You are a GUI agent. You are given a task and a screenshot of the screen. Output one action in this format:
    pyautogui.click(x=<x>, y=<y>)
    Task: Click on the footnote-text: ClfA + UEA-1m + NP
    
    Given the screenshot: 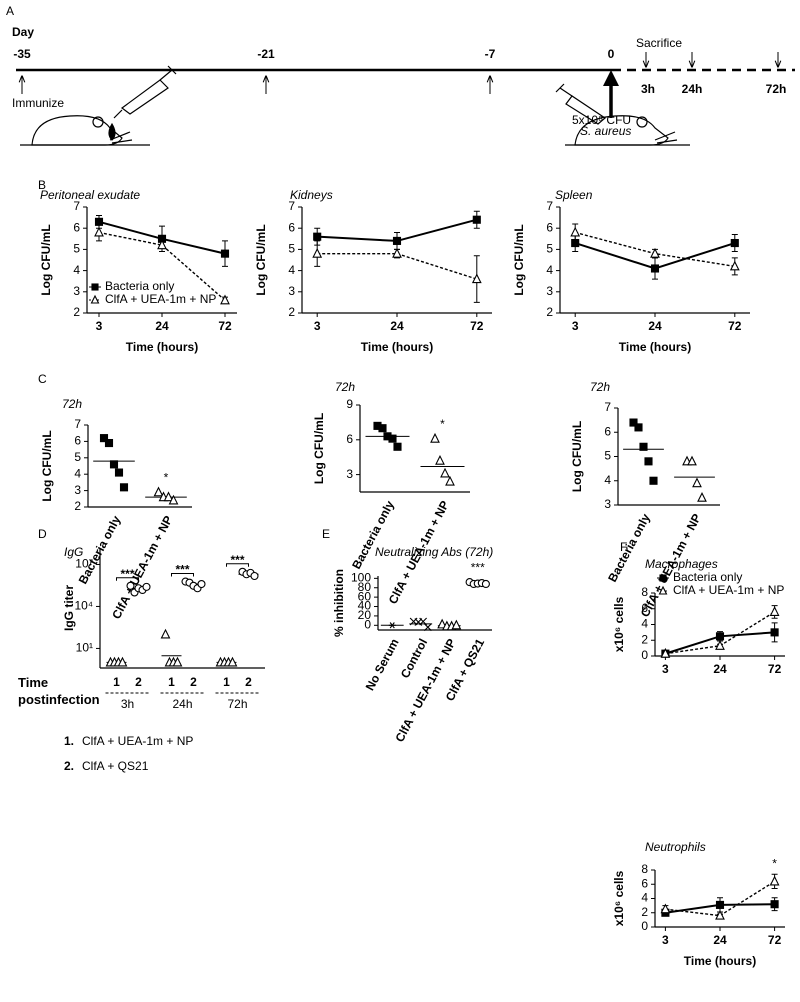 What is the action you would take?
    pyautogui.click(x=137, y=741)
    